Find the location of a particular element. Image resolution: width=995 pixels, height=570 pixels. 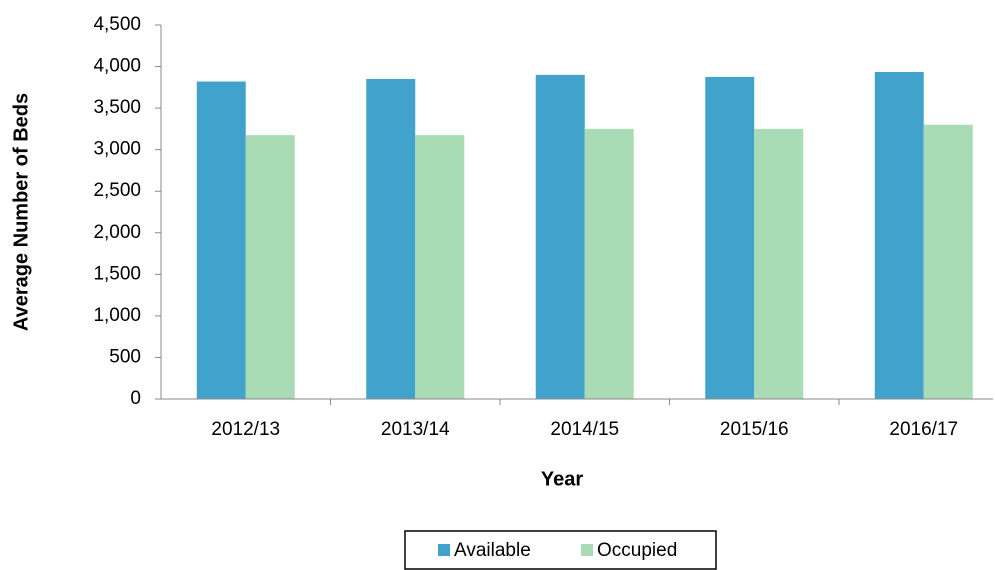

y-tick-label: 1,500 is located at coordinates (117, 273).